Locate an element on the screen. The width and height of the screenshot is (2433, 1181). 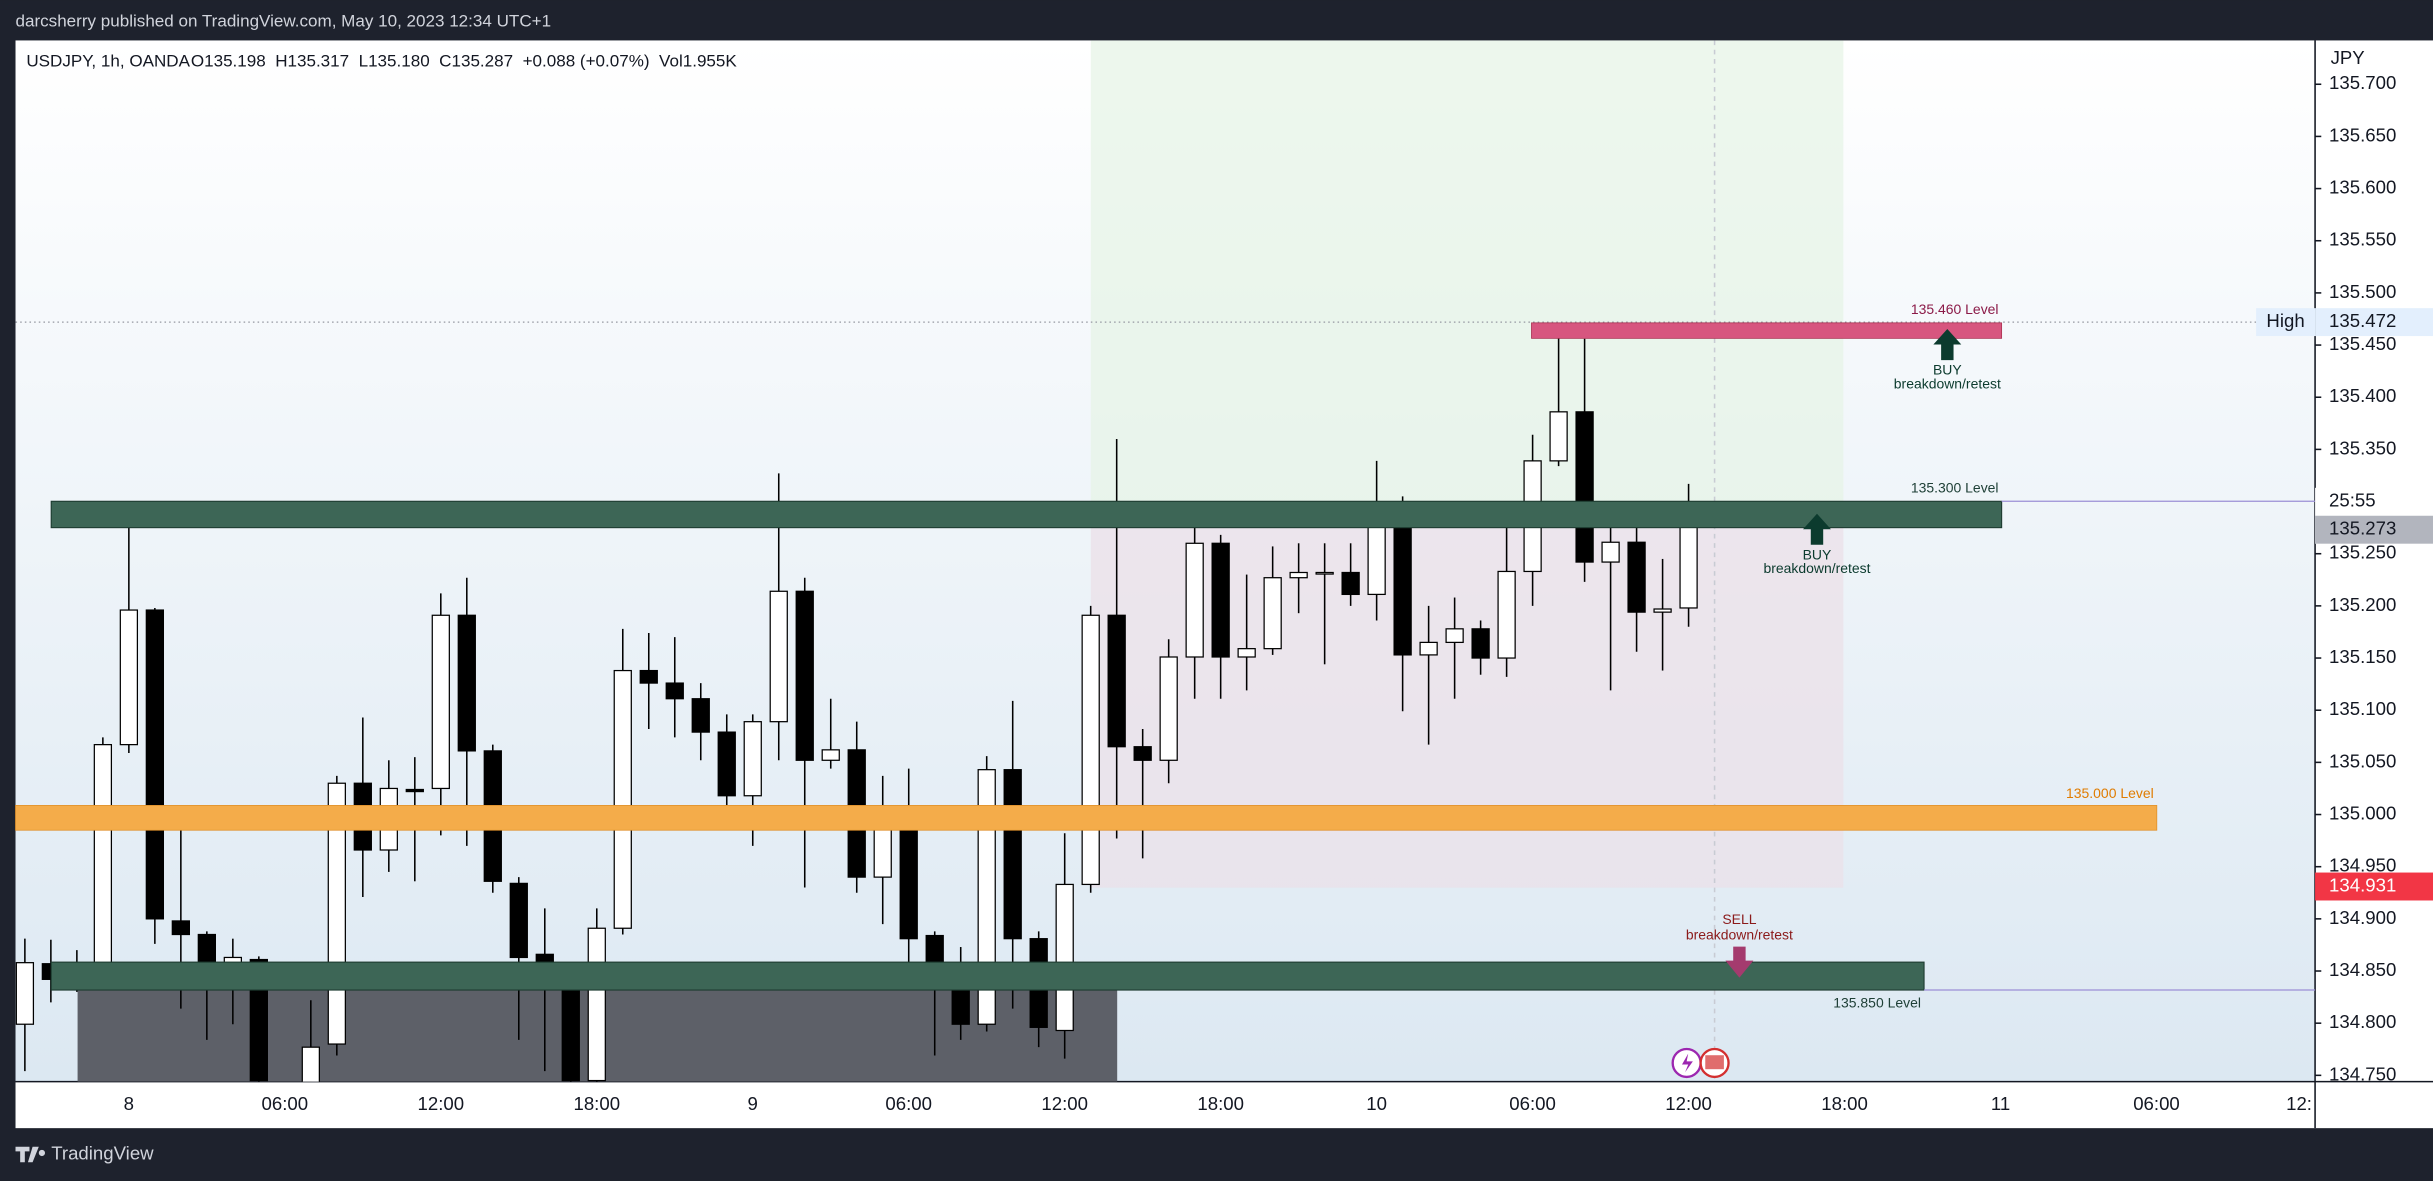
tag-note-box is located at coordinates (2286, 322).